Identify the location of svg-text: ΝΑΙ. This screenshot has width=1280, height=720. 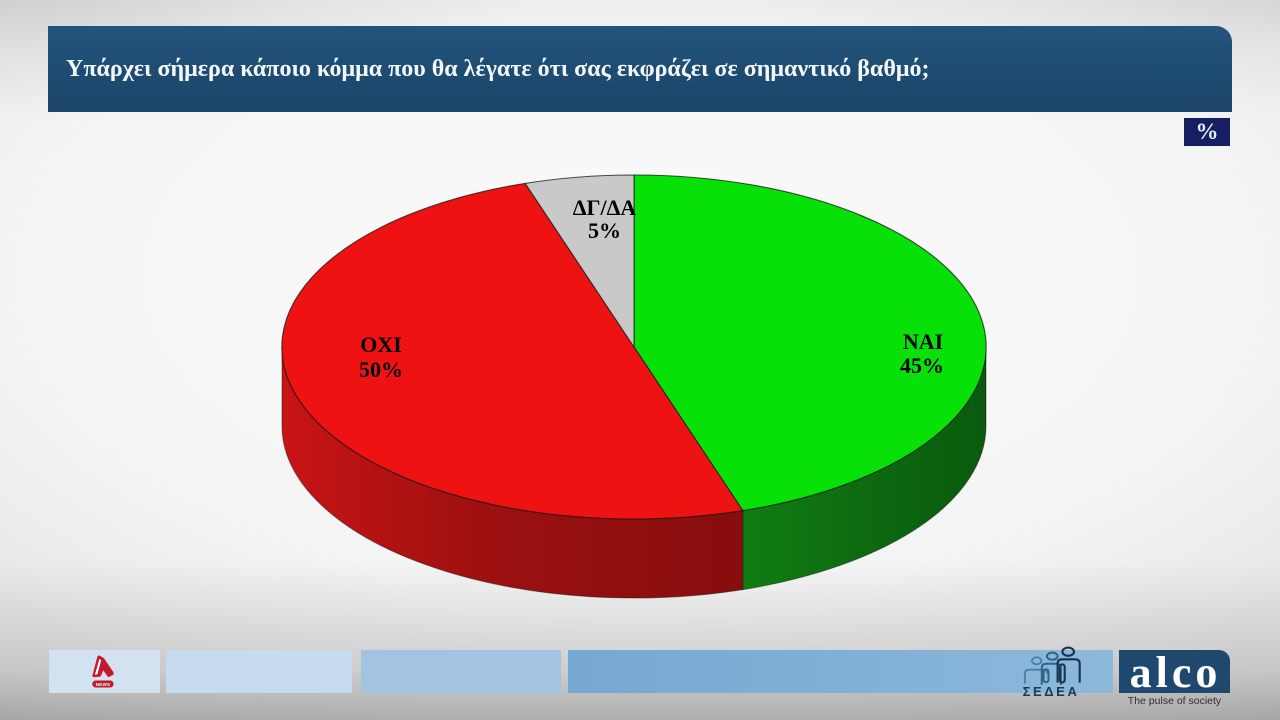
(923, 341).